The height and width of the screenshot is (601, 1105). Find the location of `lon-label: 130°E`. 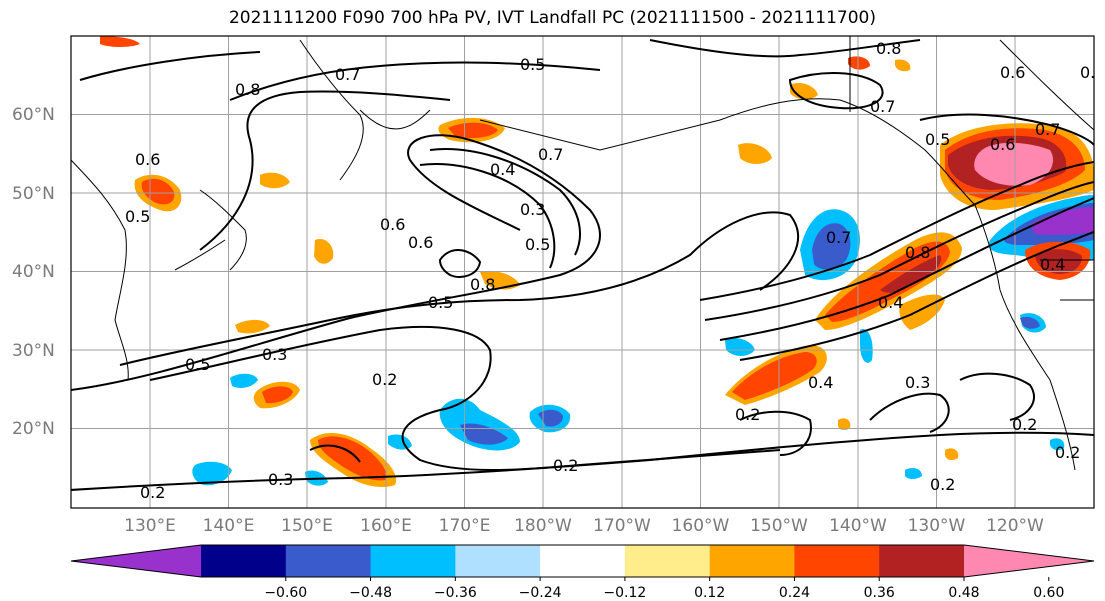

lon-label: 130°E is located at coordinates (150, 526).